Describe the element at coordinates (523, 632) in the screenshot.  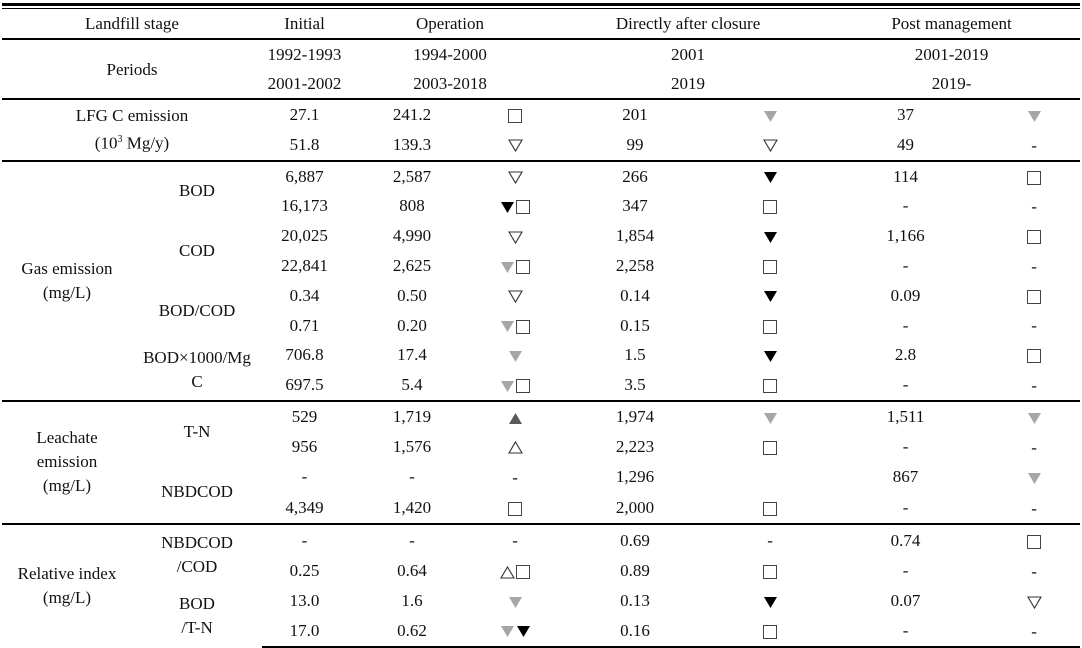
I see `triangle-down-black-icon` at that location.